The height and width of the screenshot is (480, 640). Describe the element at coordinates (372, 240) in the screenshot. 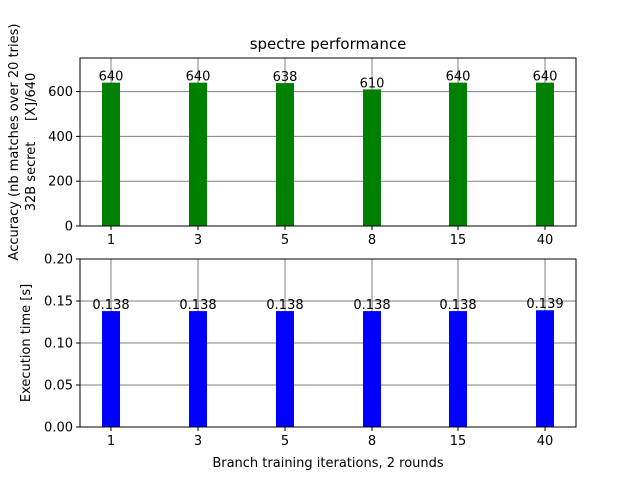

I see `accuracy-x-tick-label: 8` at that location.